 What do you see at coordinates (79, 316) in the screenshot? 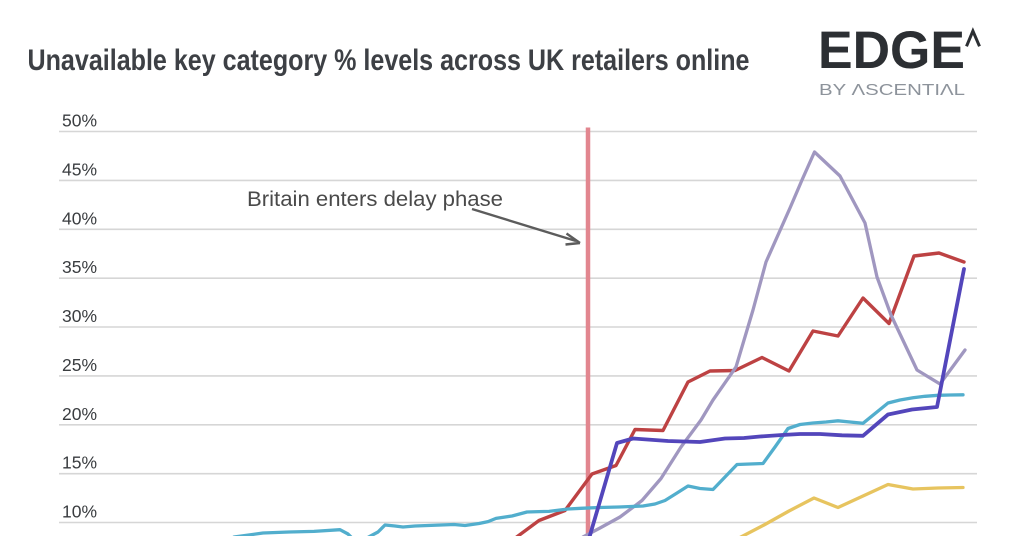
I see `svg-text: 30%` at bounding box center [79, 316].